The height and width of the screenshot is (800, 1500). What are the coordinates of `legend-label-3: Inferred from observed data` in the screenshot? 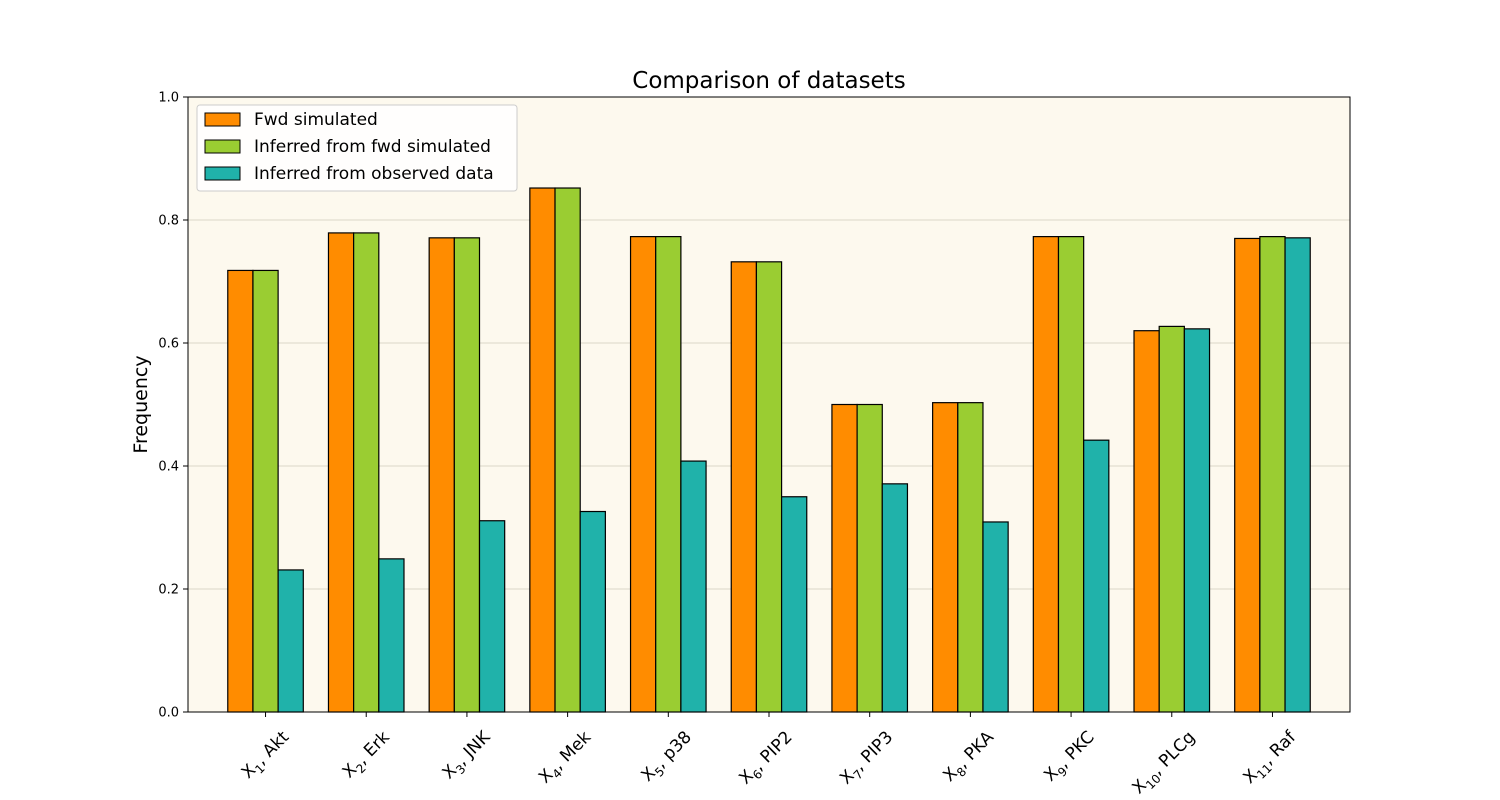 It's located at (374, 174).